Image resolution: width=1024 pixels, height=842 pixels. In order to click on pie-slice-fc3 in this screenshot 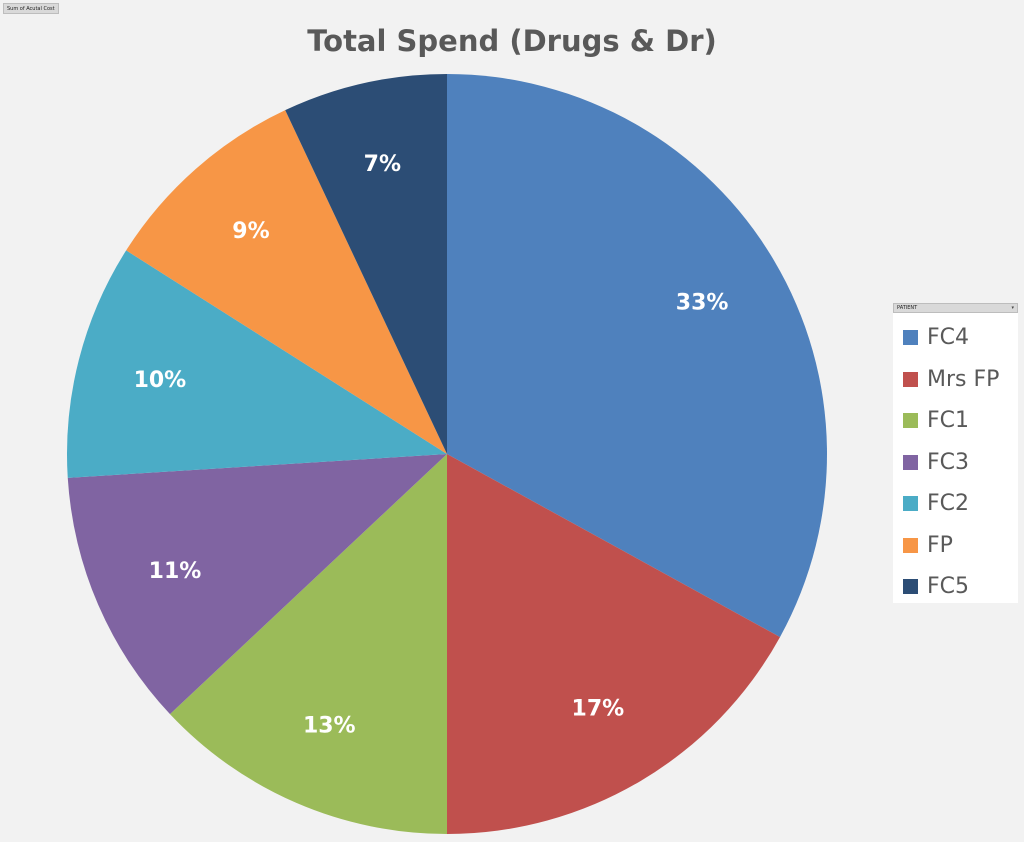, I will do `click(257, 584)`.